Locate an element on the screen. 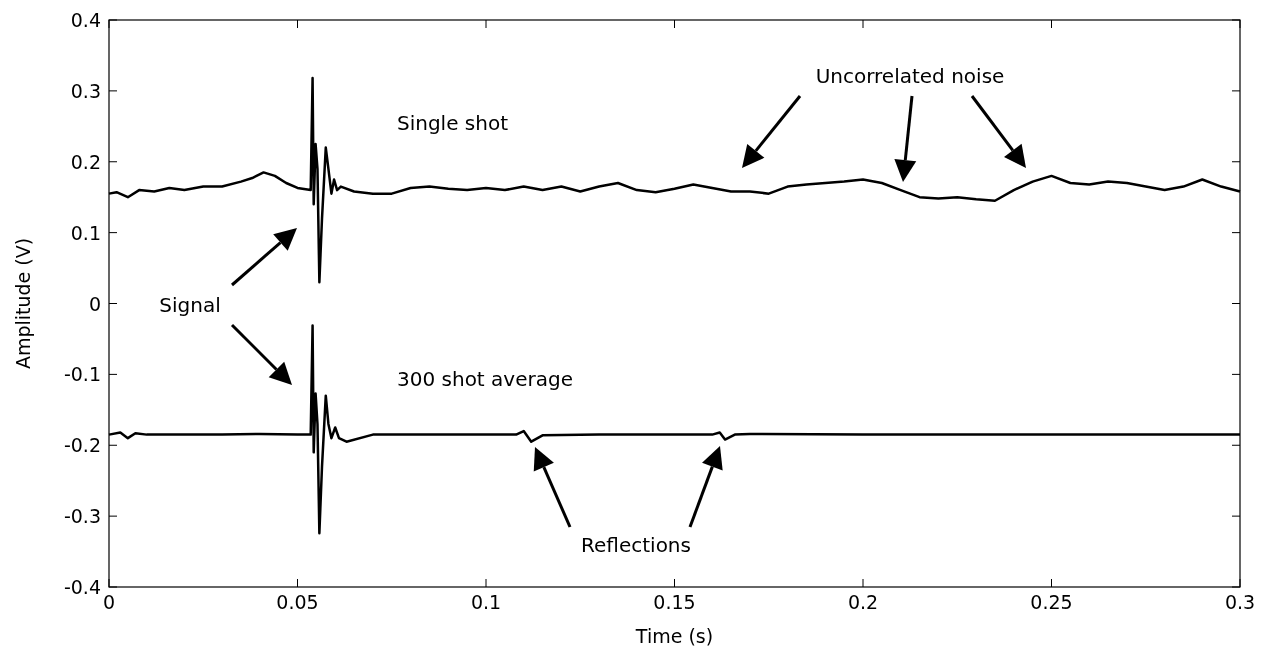  y-tick-label: -0.4 is located at coordinates (82, 587).